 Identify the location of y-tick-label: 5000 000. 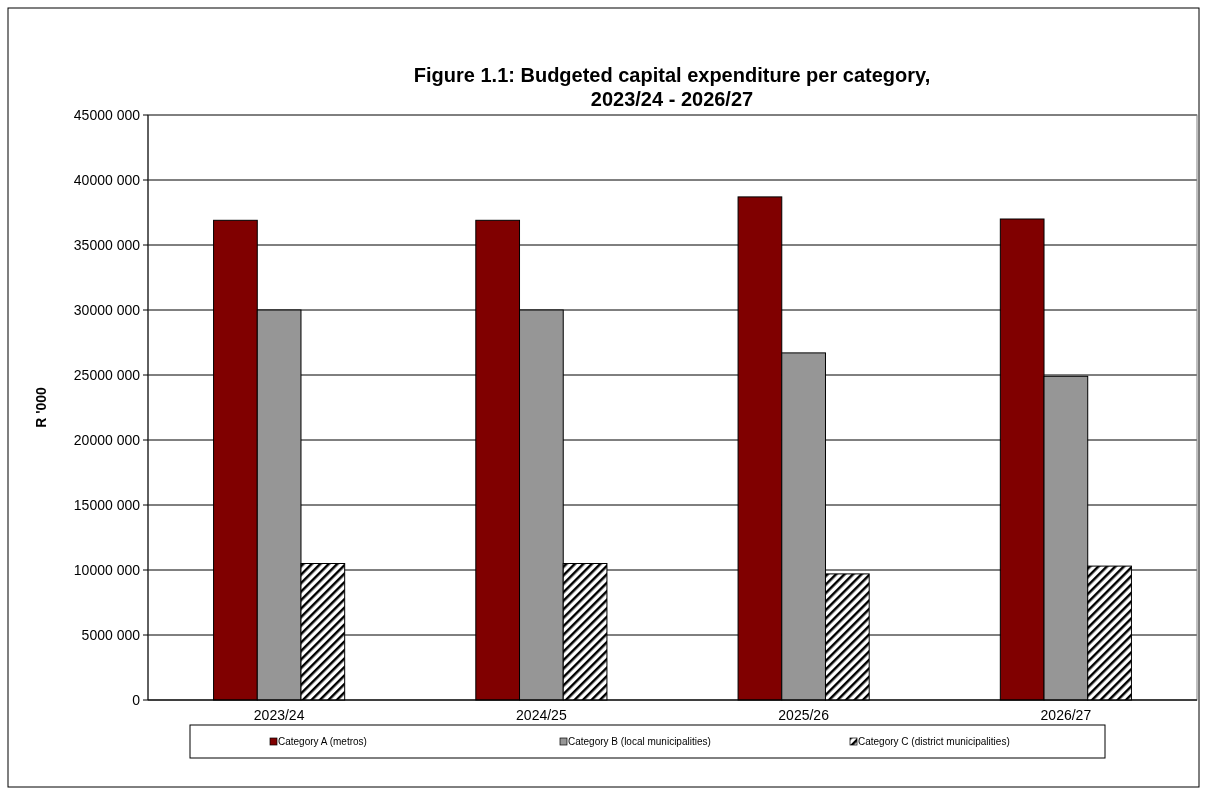
(111, 634).